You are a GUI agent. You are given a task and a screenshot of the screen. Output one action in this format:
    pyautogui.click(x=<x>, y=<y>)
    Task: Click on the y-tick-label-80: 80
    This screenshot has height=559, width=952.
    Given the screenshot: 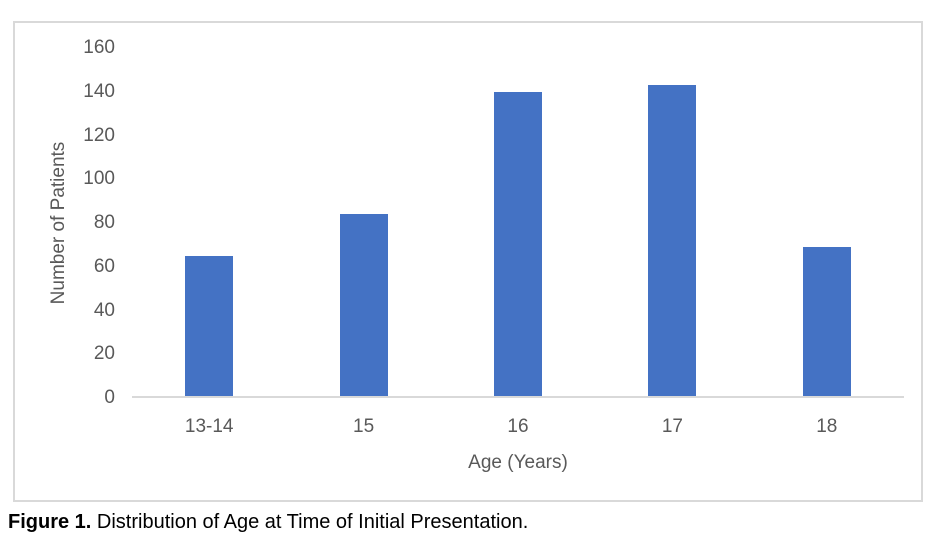 What is the action you would take?
    pyautogui.click(x=104, y=222)
    